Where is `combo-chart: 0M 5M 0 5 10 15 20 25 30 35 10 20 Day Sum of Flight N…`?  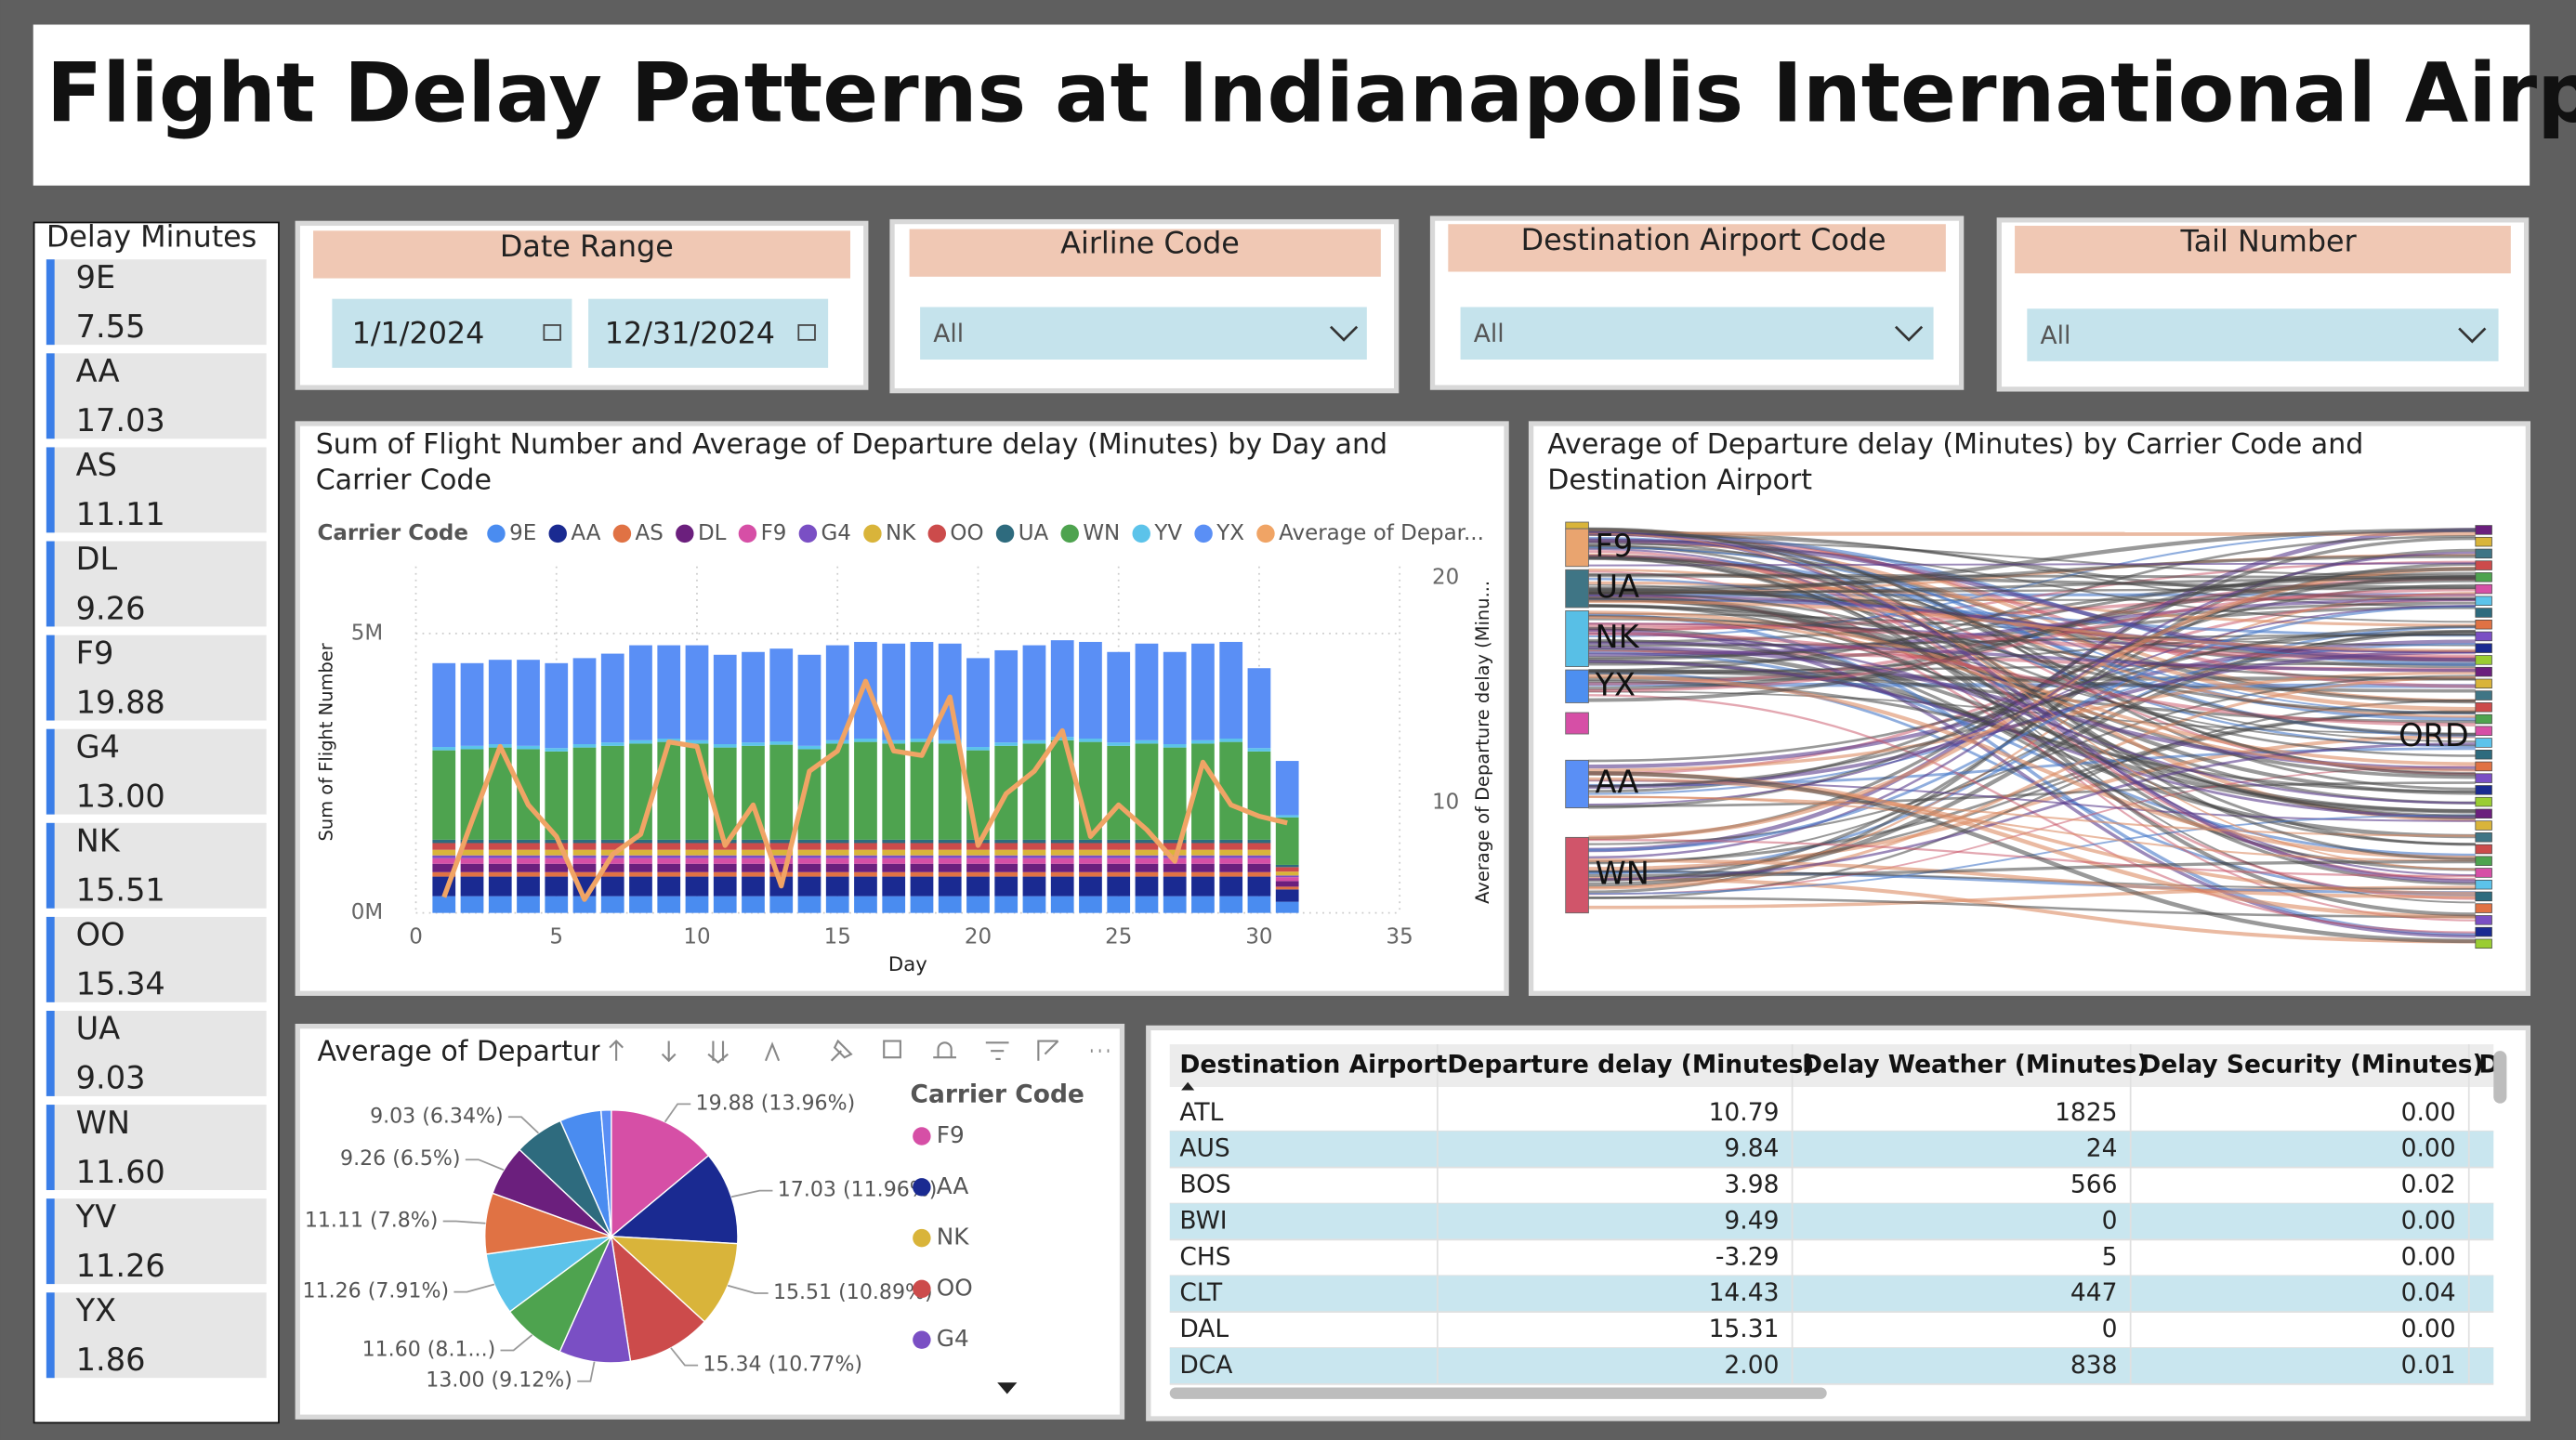
combo-chart: 0M 5M 0 5 10 15 20 25 30 35 10 20 Day Sum of Flight N… is located at coordinates (904, 748).